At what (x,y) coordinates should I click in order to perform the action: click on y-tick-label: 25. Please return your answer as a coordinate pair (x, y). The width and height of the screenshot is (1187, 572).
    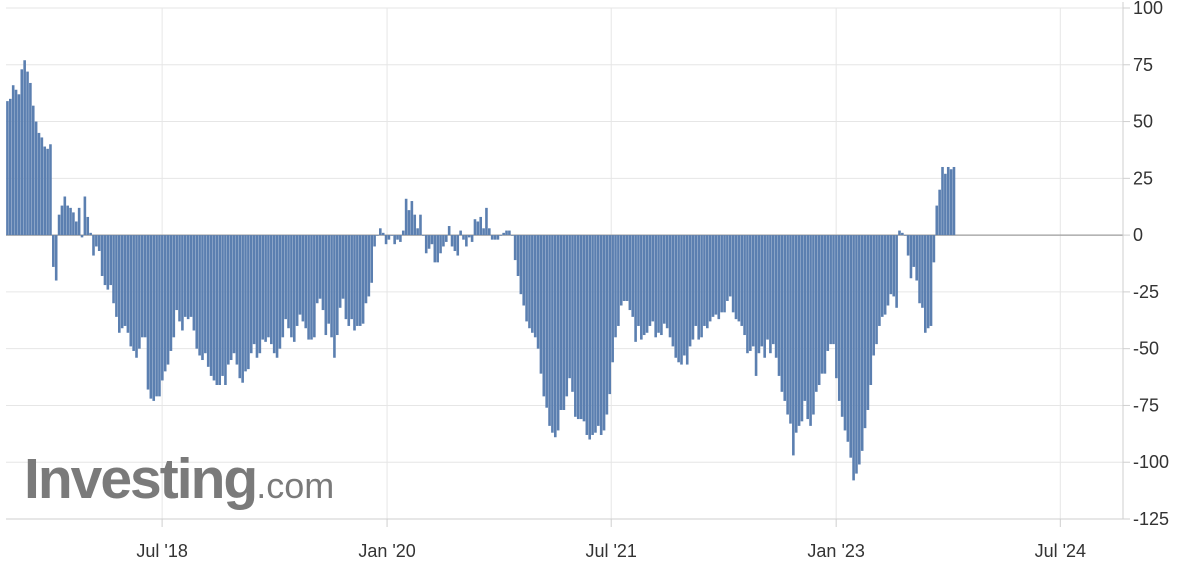
    Looking at the image, I should click on (1143, 178).